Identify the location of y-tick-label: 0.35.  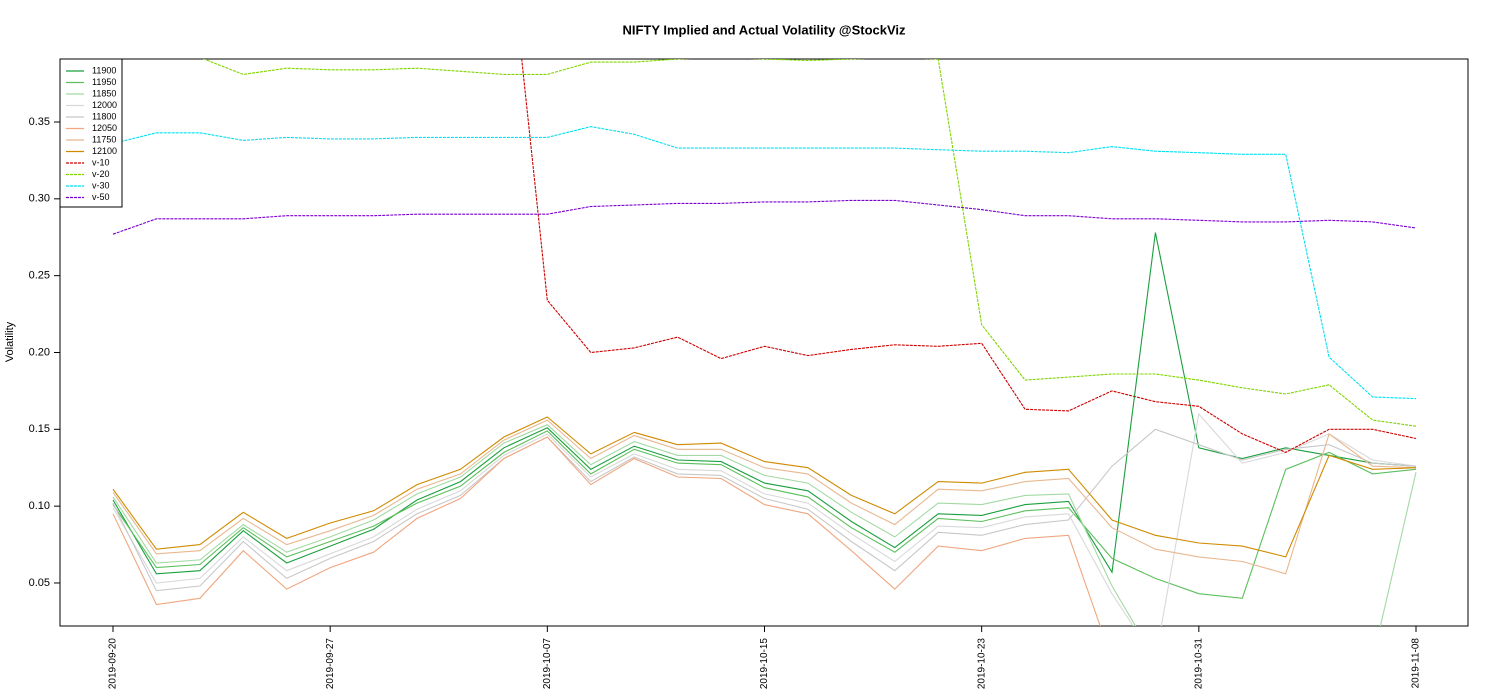
(39, 122).